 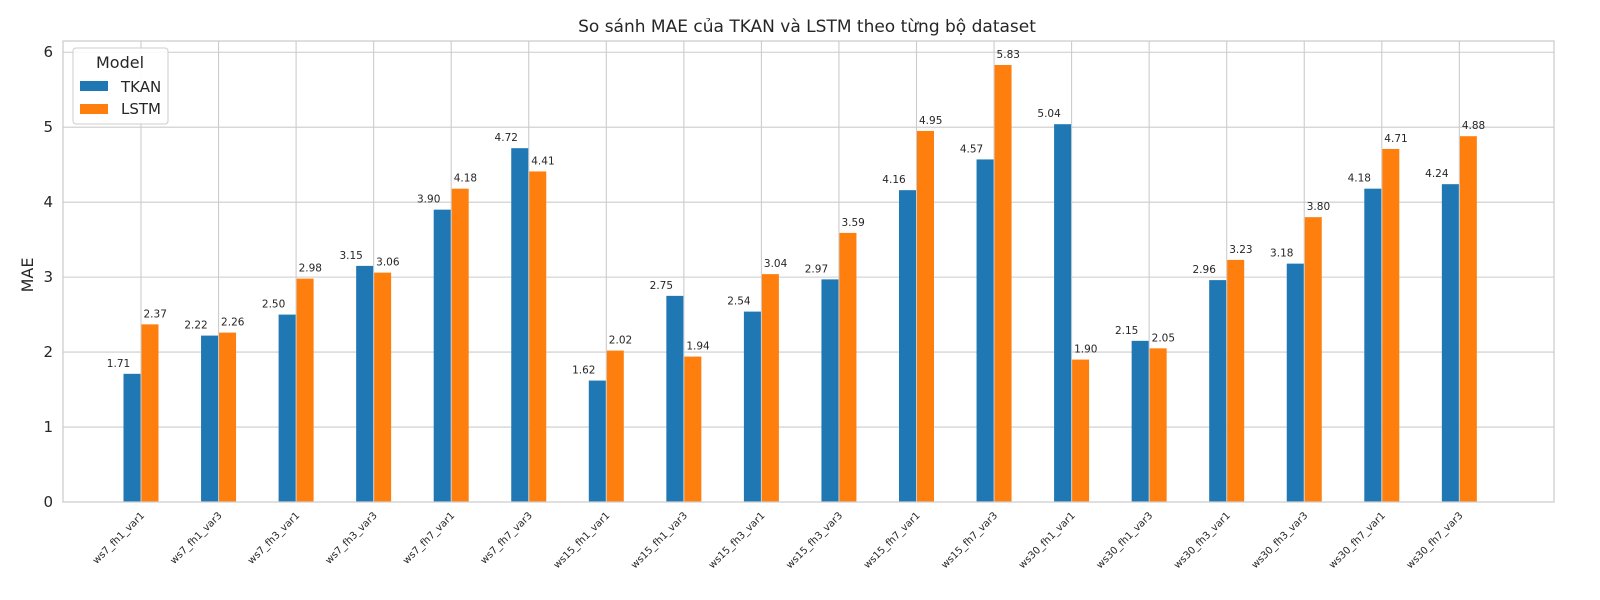 What do you see at coordinates (1318, 207) in the screenshot?
I see `data-label-lstm: 3.80` at bounding box center [1318, 207].